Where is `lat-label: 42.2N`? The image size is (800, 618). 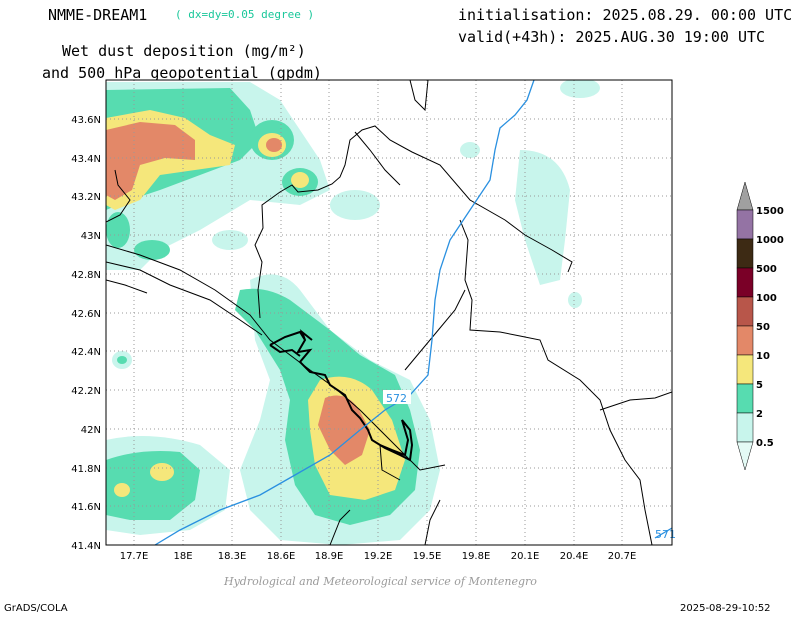 lat-label: 42.2N is located at coordinates (86, 391).